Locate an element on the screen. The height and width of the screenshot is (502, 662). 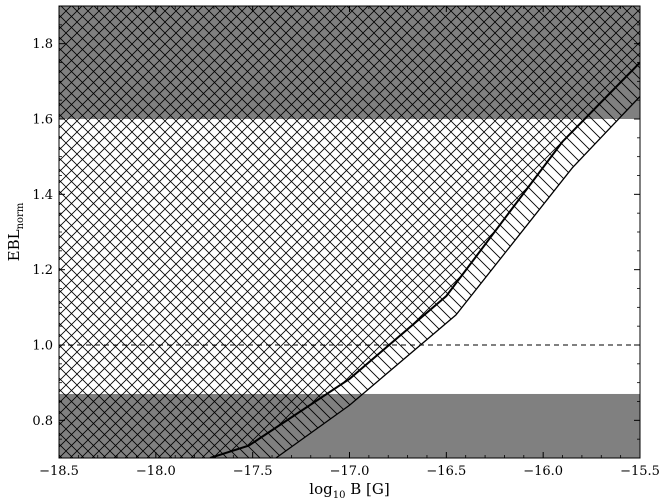
x-axis-title-rest: B [G] is located at coordinates (367, 489).